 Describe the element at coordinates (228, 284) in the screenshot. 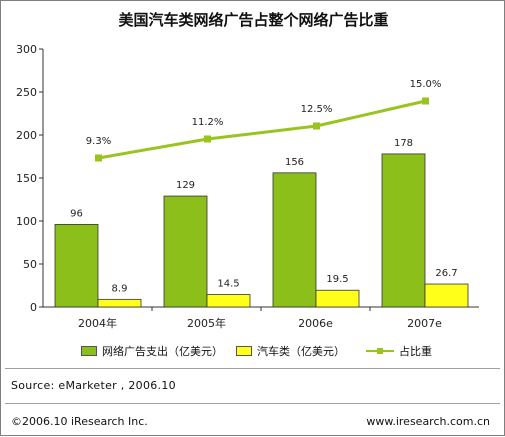

I see `bar-value-label: 14.5` at that location.